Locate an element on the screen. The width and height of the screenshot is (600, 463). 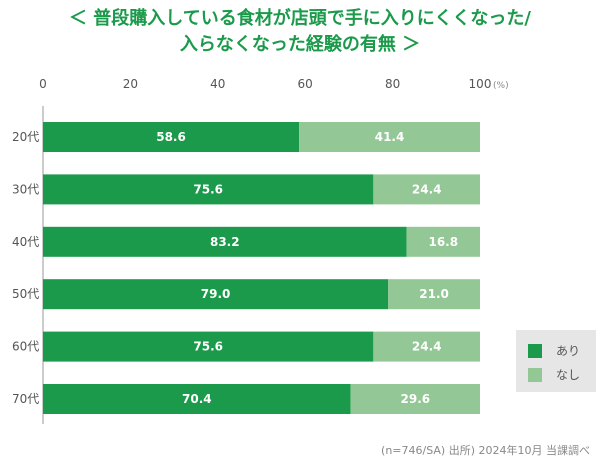
title-line-1: ＜ 普段購入している食材が店頭で手に入りにくくなった/ is located at coordinates (300, 18).